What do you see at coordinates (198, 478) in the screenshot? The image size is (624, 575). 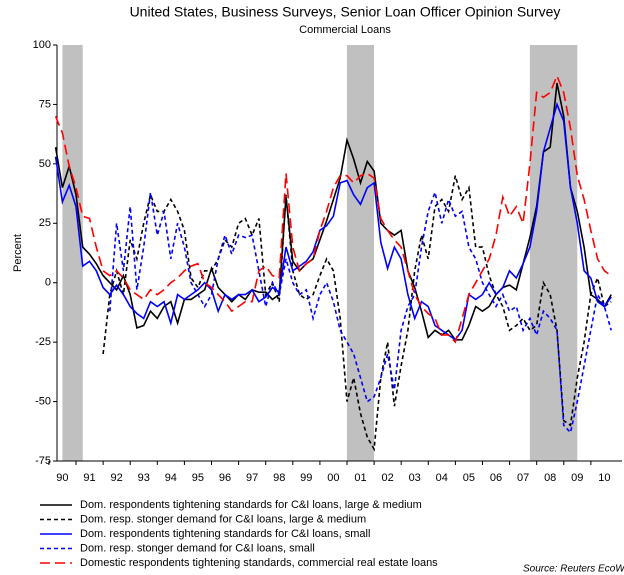 I see `x-tick-label: 95` at bounding box center [198, 478].